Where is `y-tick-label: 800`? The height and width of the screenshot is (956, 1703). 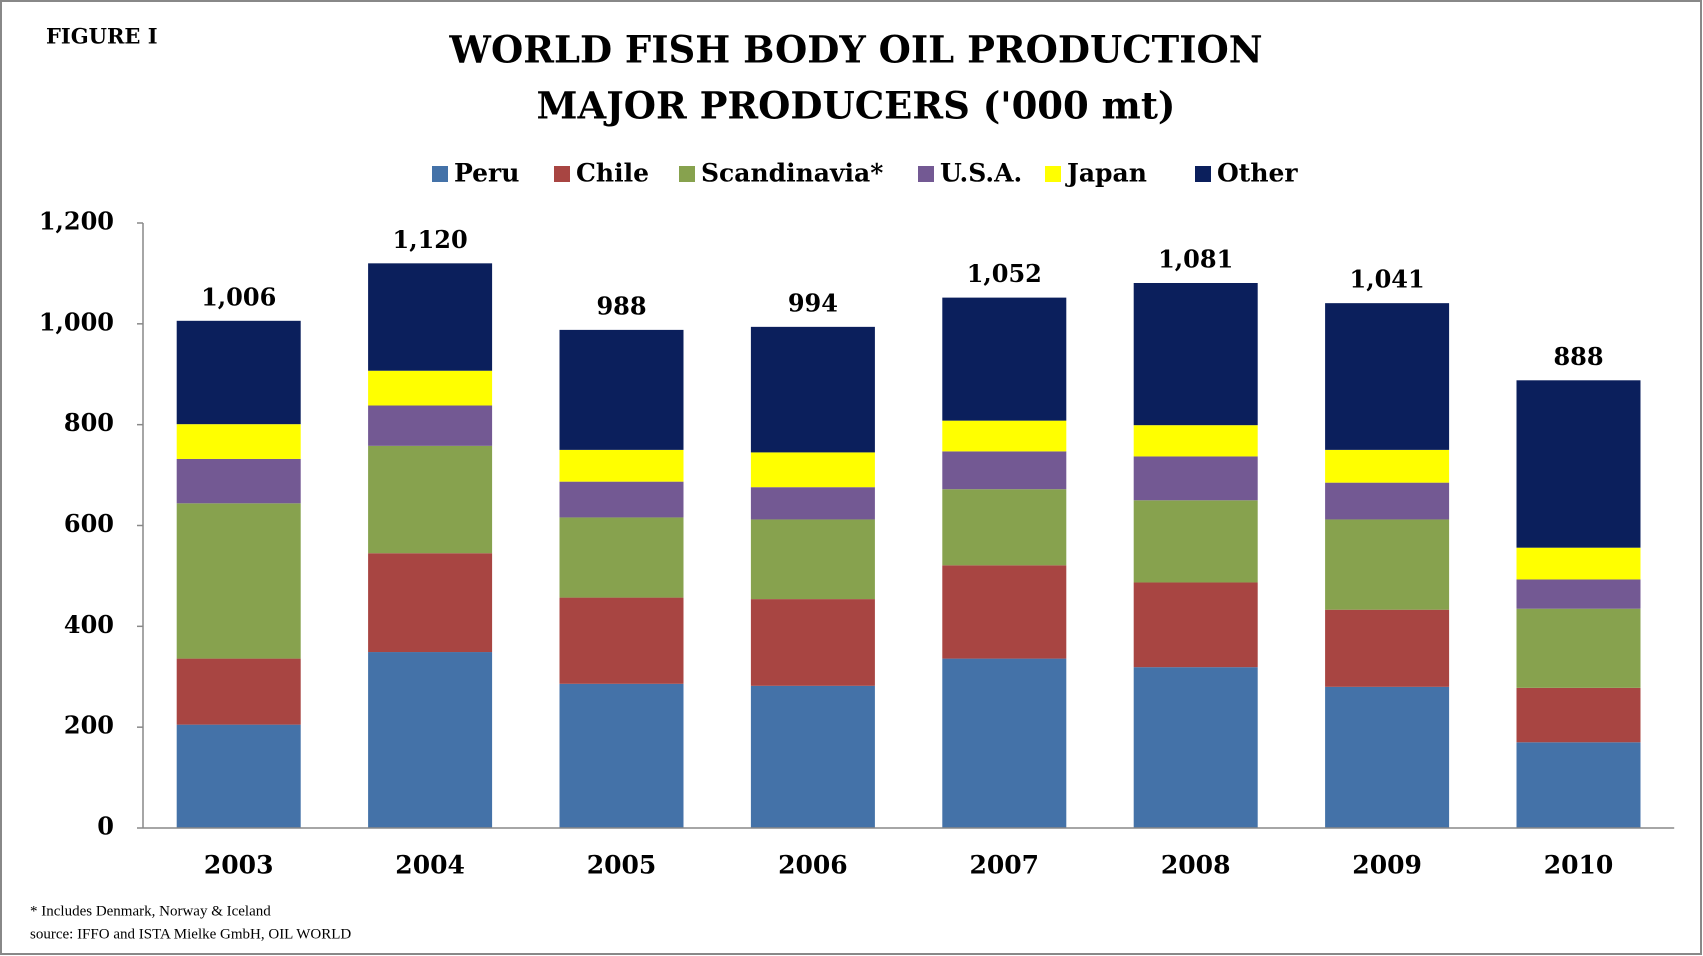
y-tick-label: 800 is located at coordinates (89, 422).